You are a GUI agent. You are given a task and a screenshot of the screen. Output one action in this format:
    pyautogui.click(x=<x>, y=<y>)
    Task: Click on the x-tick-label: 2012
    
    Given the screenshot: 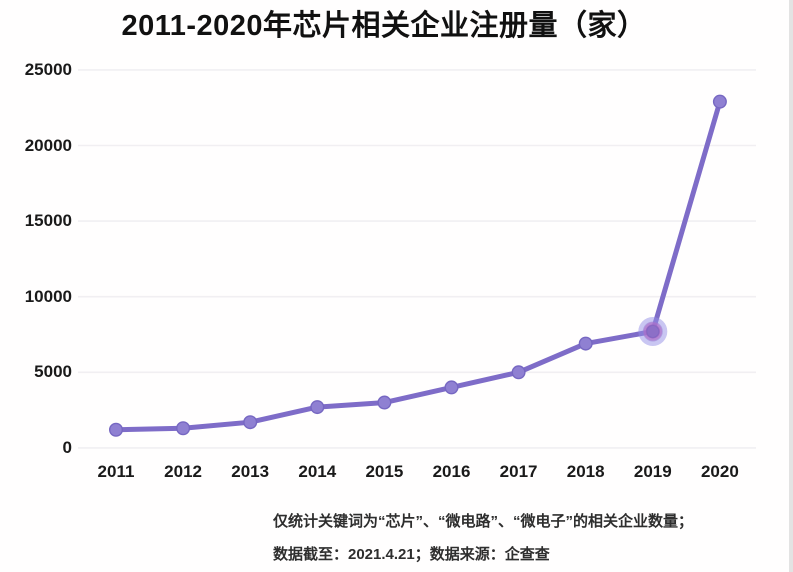 What is the action you would take?
    pyautogui.click(x=183, y=471)
    